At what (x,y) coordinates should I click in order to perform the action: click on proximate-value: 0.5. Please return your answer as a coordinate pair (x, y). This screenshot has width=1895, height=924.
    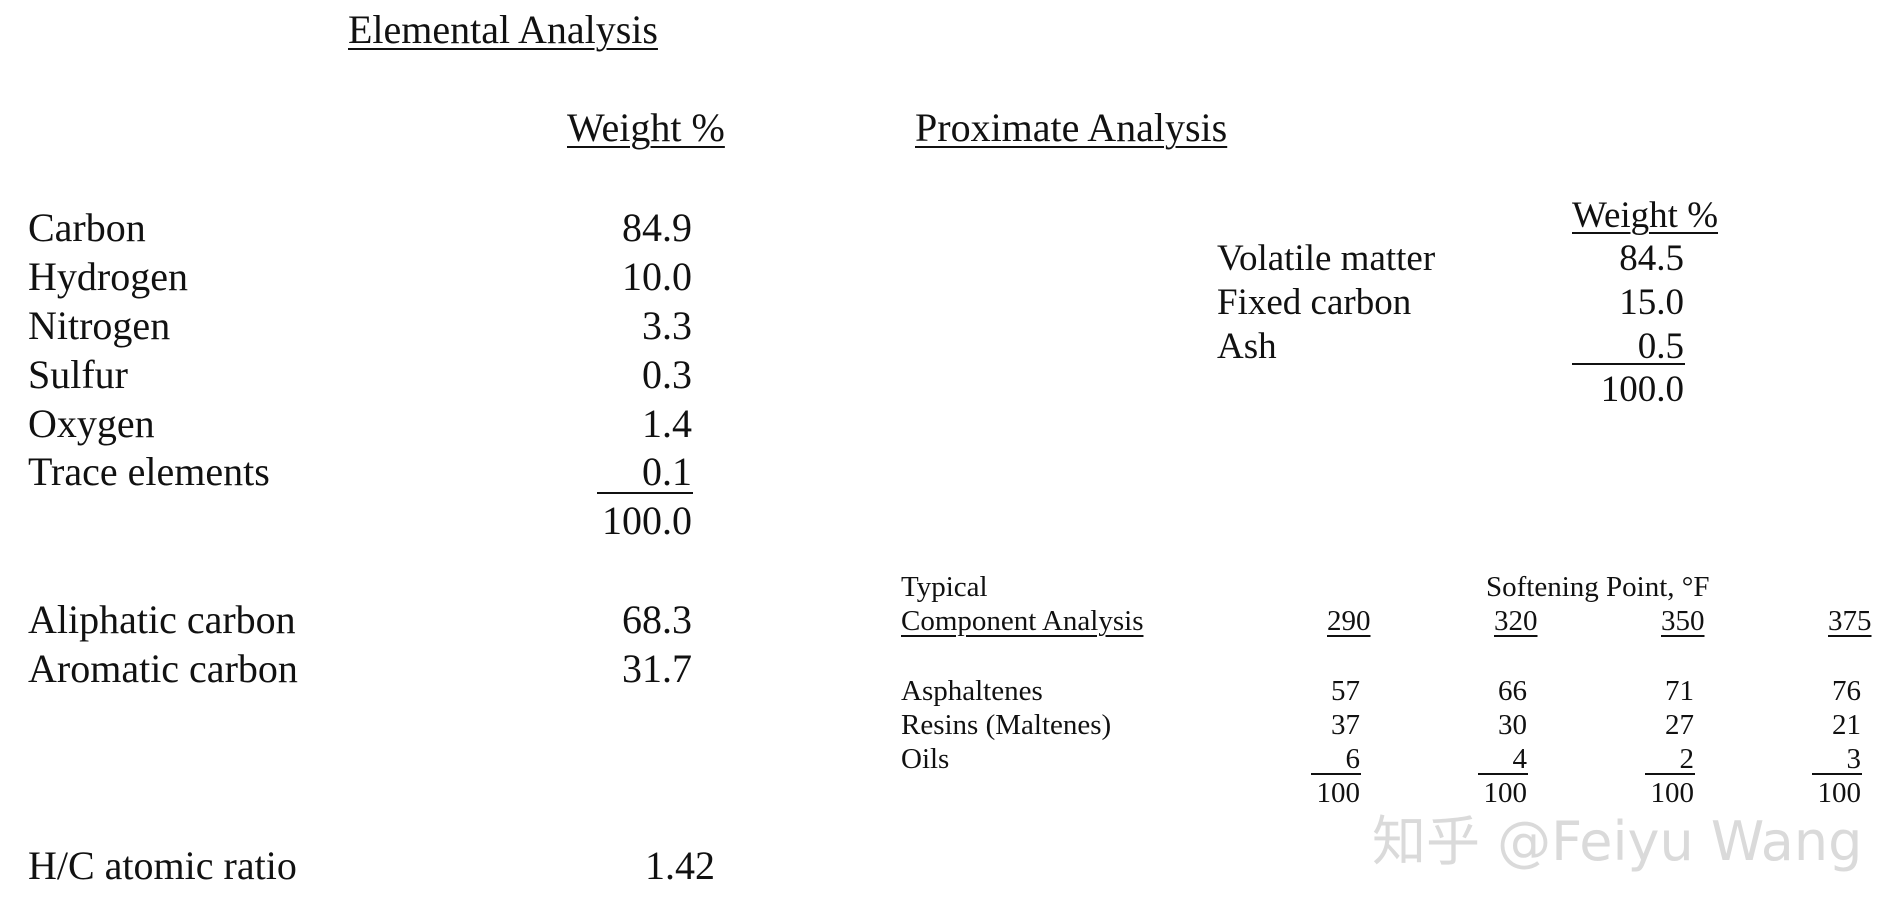
    Looking at the image, I should click on (1660, 346).